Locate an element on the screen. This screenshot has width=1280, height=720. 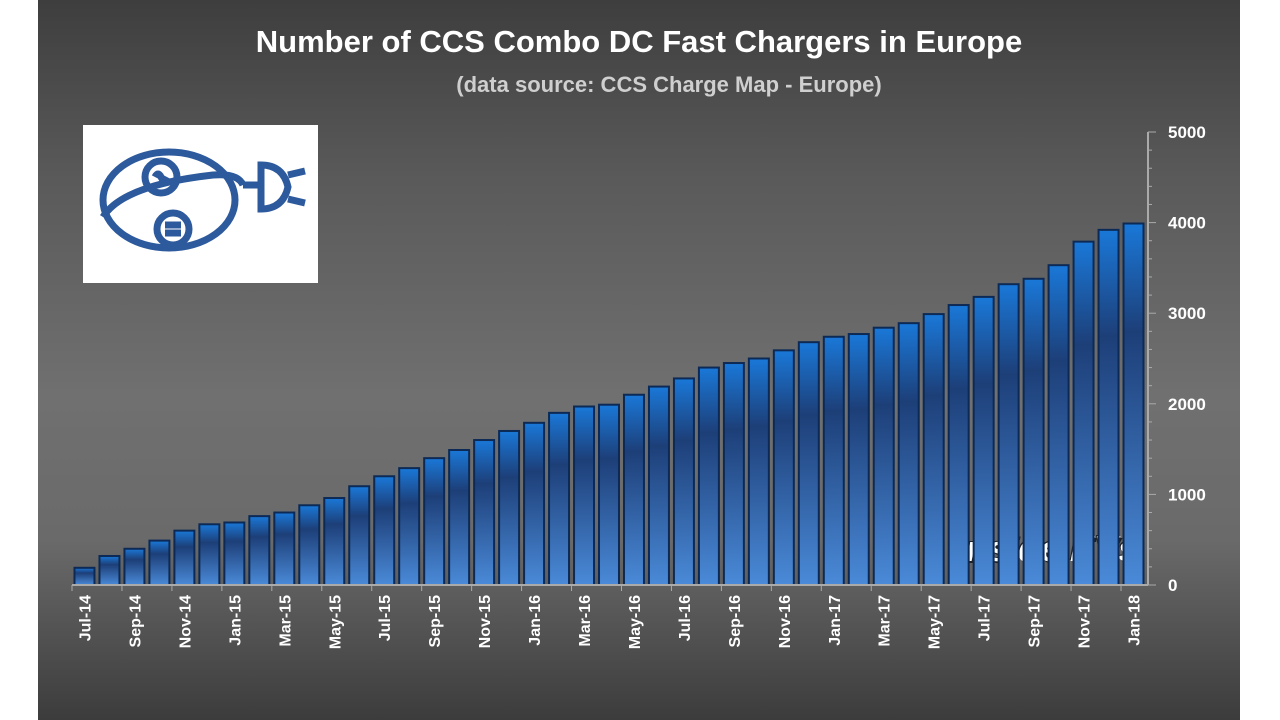
x-tick-label: Sep-17 is located at coordinates (1035, 621).